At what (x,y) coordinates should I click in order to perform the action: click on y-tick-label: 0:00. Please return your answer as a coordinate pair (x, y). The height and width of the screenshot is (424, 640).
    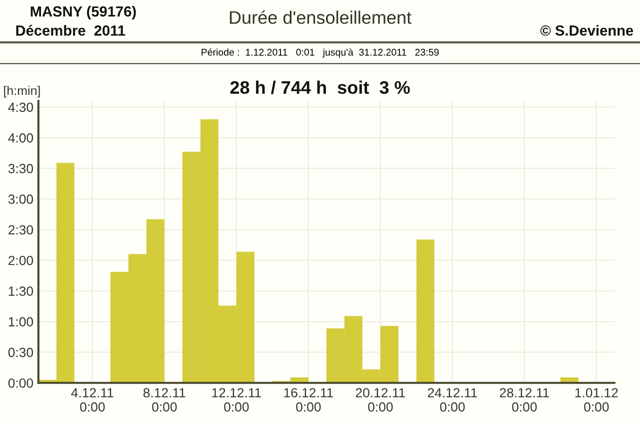
    Looking at the image, I should click on (21, 383).